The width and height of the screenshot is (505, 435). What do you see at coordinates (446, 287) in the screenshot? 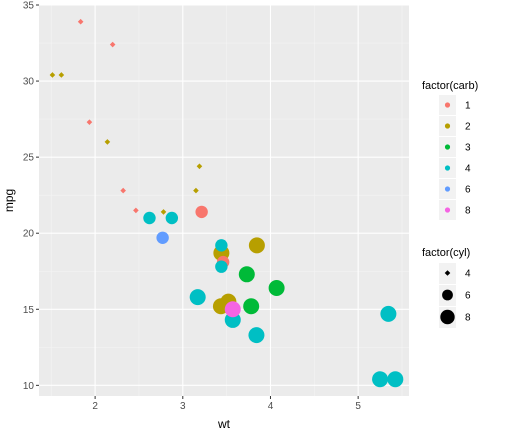
I see `legend-cyl: factor(cyl) 4 6 8` at bounding box center [446, 287].